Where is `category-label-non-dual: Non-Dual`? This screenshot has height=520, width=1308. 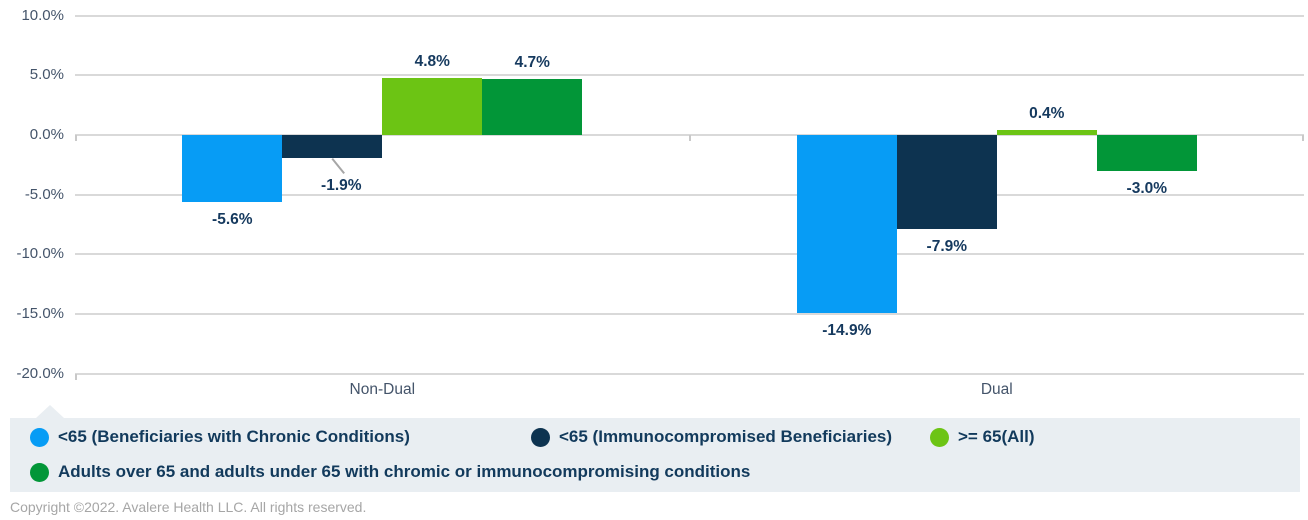 category-label-non-dual: Non-Dual is located at coordinates (382, 389).